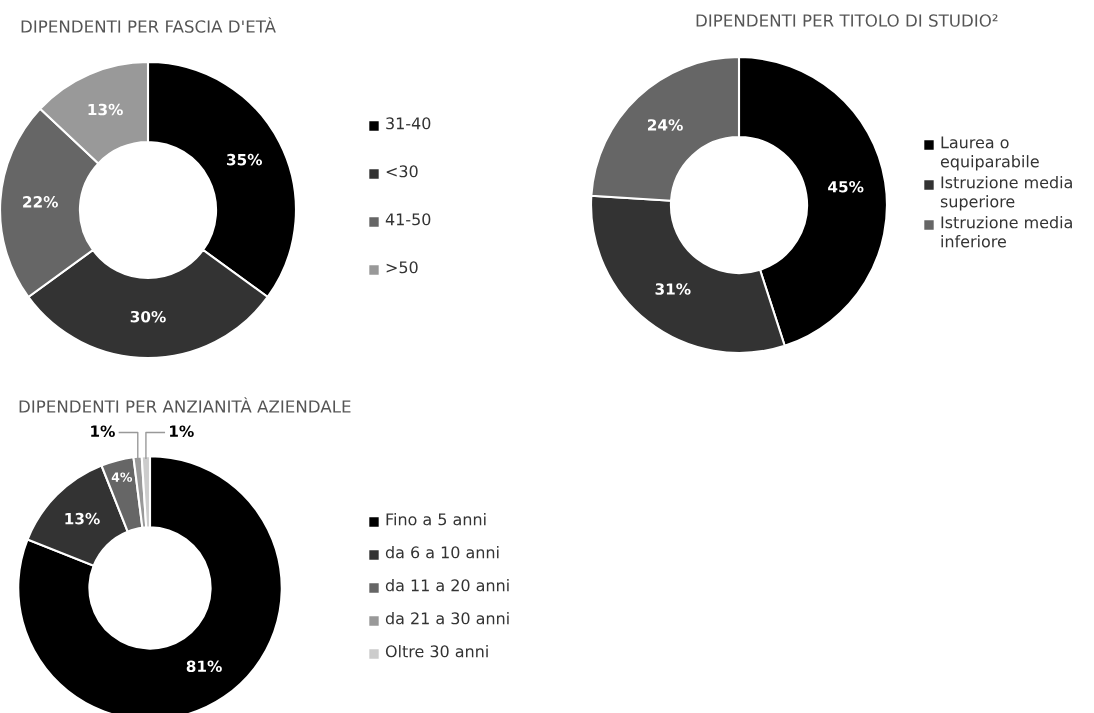 The height and width of the screenshot is (713, 1094). I want to click on legend-label: 31-40, so click(408, 123).